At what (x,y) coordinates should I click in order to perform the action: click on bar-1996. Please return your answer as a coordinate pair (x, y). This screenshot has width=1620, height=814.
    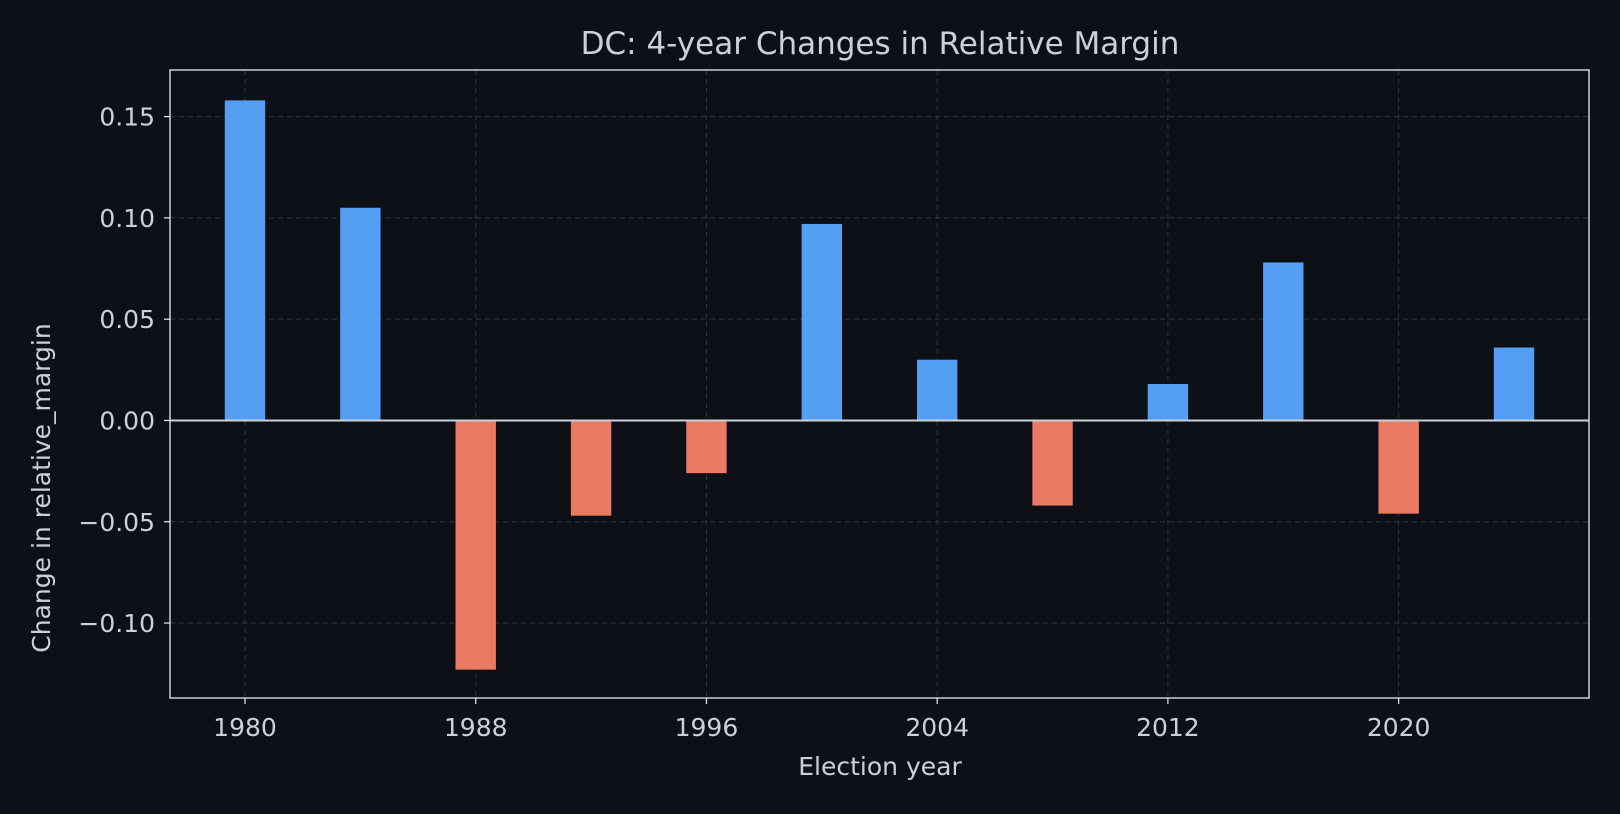
    Looking at the image, I should click on (706, 447).